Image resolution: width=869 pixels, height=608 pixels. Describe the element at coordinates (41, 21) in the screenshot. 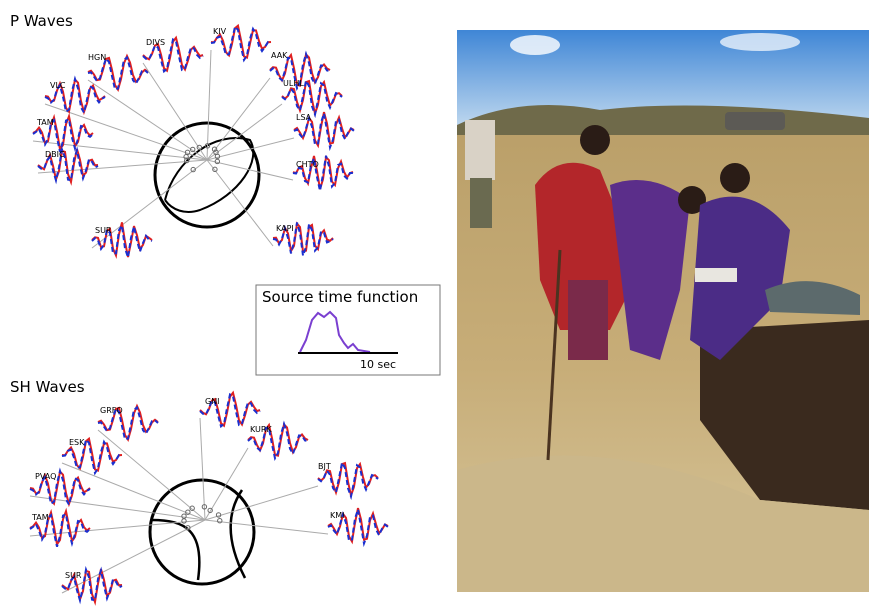

I see `p-waves-title: P Waves` at that location.